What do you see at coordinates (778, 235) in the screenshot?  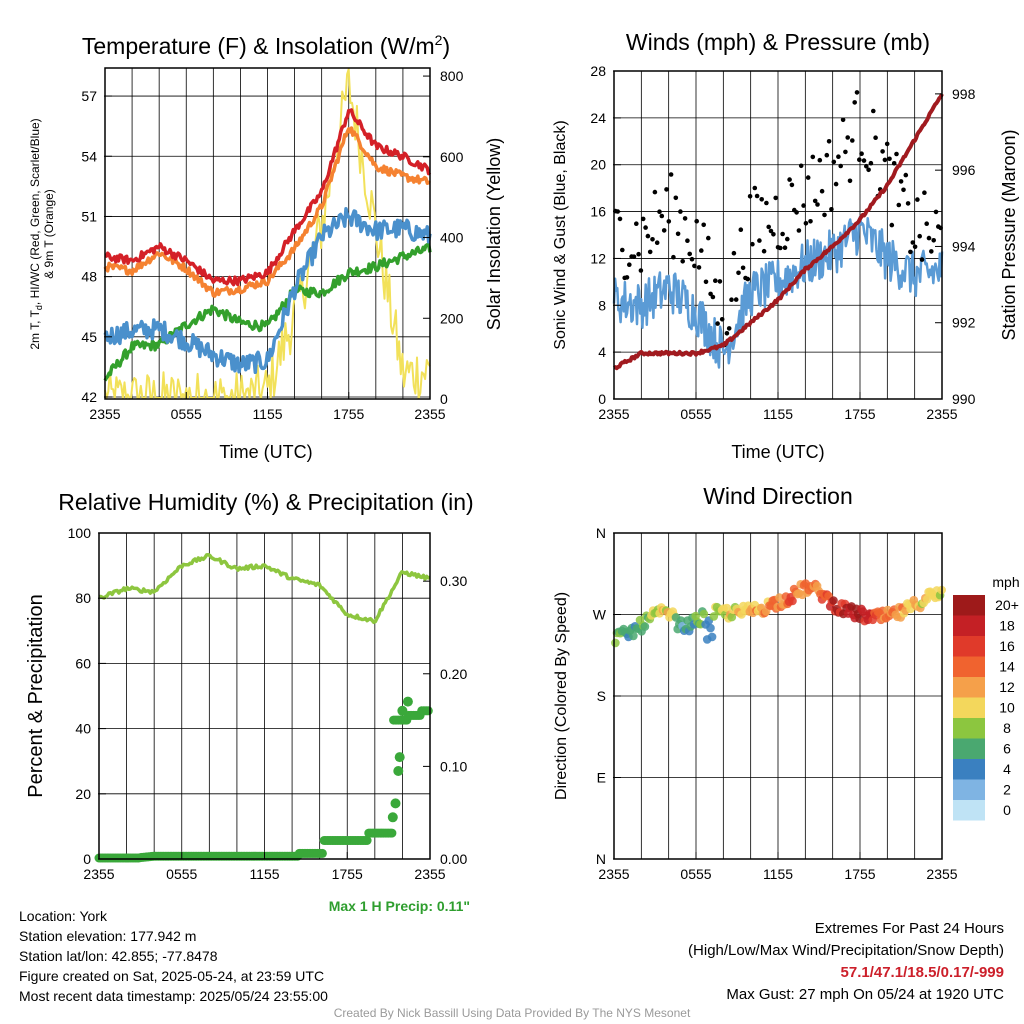 I see `winds-grid` at bounding box center [778, 235].